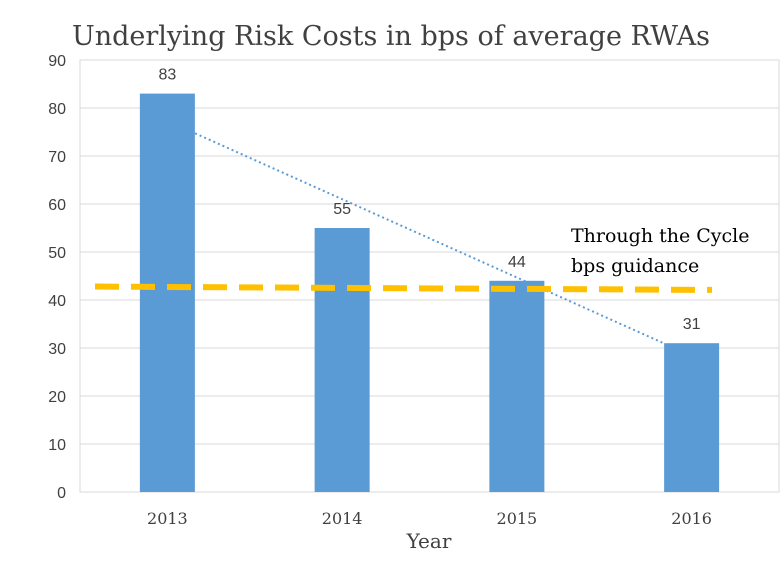 This screenshot has width=780, height=561. Describe the element at coordinates (691, 518) in the screenshot. I see `x-tick-label-2016: 2016` at that location.